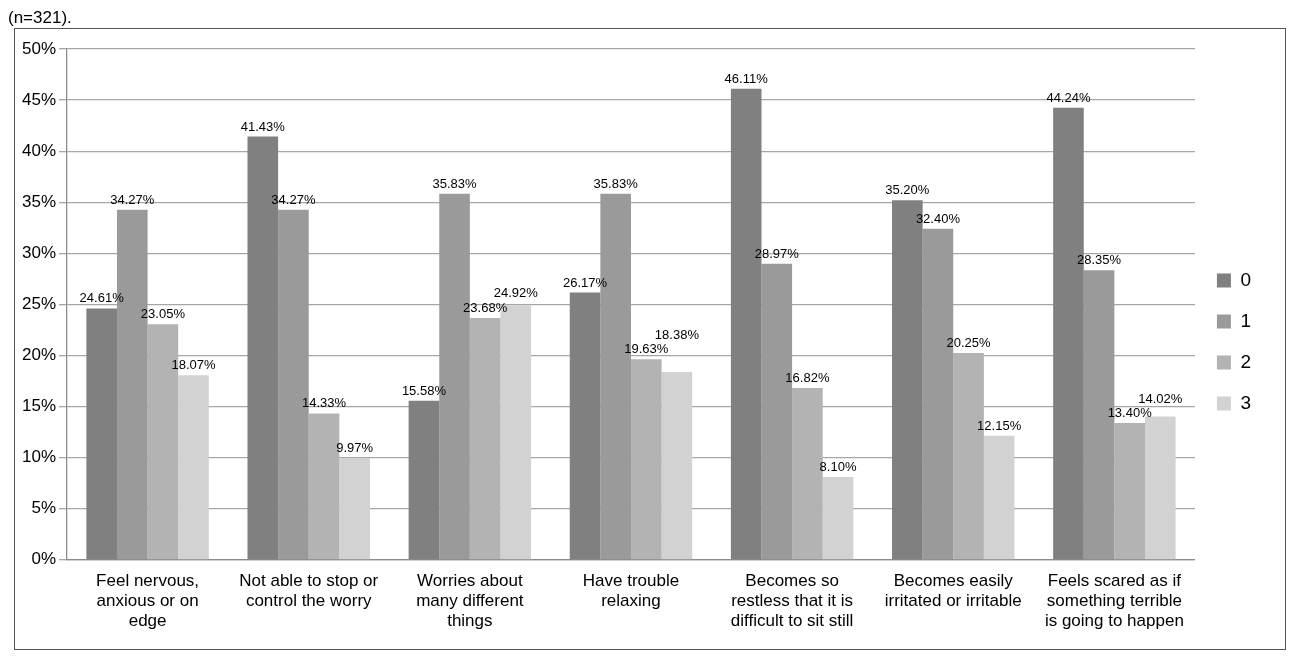 The width and height of the screenshot is (1302, 666). What do you see at coordinates (309, 590) in the screenshot?
I see `x-tick-label: Not able to stop or control the worry` at bounding box center [309, 590].